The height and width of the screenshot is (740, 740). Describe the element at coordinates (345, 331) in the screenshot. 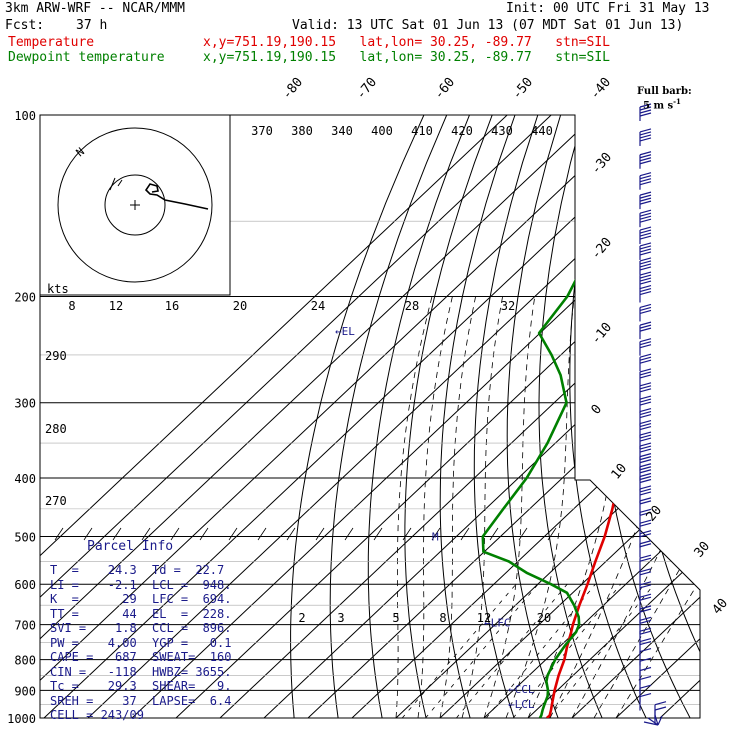

I see `level-marker-label: ←EL` at that location.